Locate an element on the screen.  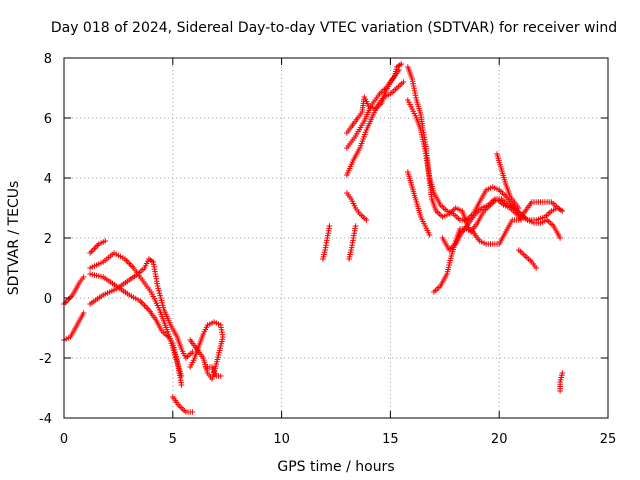
x-tick-label: 5 is located at coordinates (173, 439).